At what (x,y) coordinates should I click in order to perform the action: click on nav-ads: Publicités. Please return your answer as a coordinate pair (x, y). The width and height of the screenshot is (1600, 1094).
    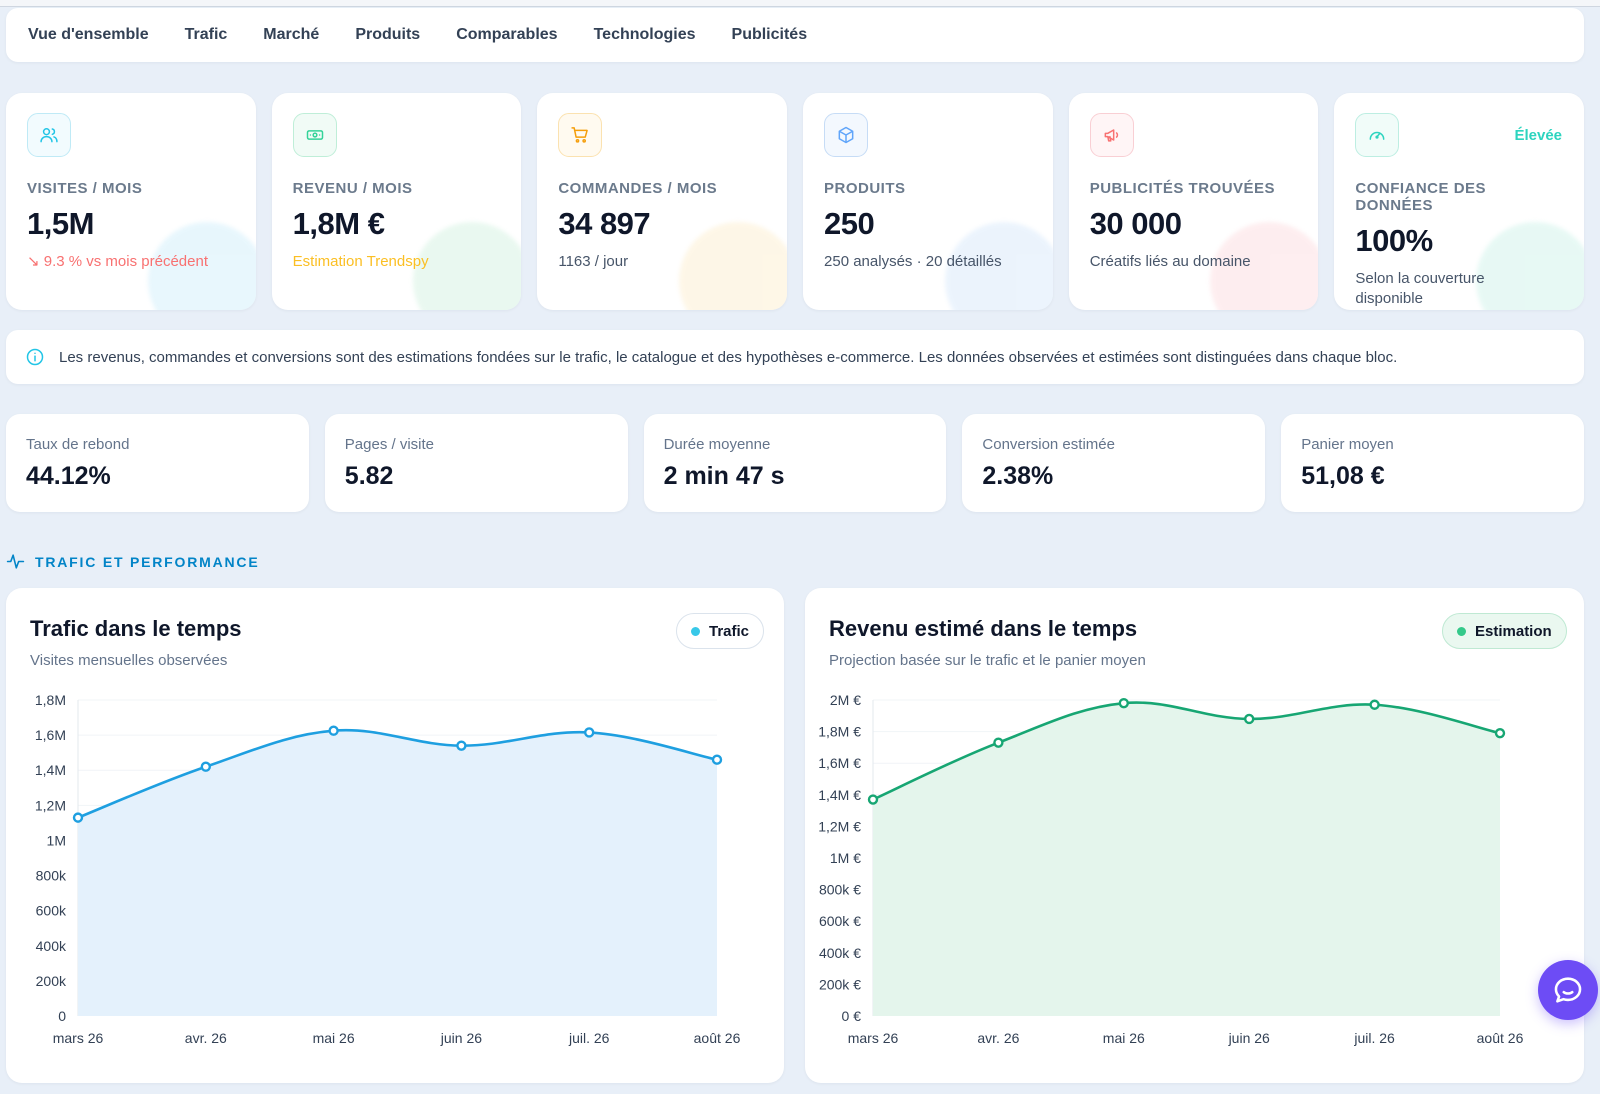
    Looking at the image, I should click on (769, 34).